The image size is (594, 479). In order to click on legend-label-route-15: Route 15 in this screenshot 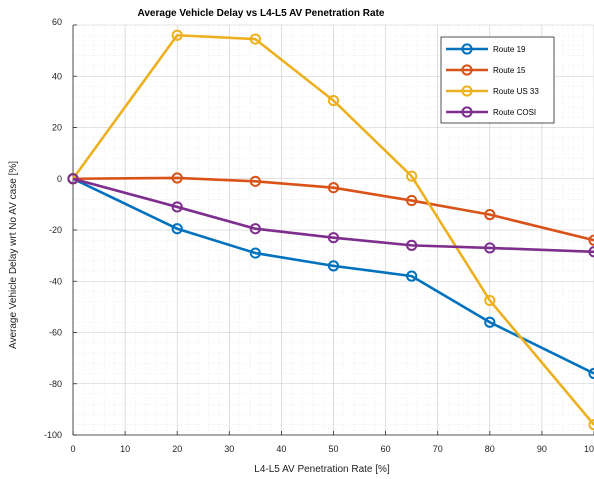, I will do `click(509, 70)`.